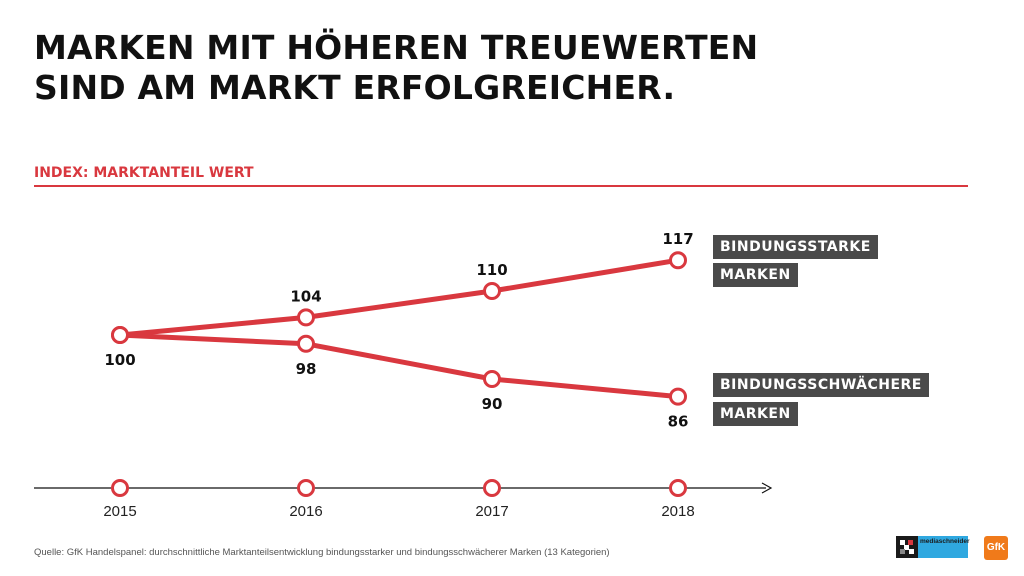  I want to click on data-label-s0-2016: 104, so click(305, 296).